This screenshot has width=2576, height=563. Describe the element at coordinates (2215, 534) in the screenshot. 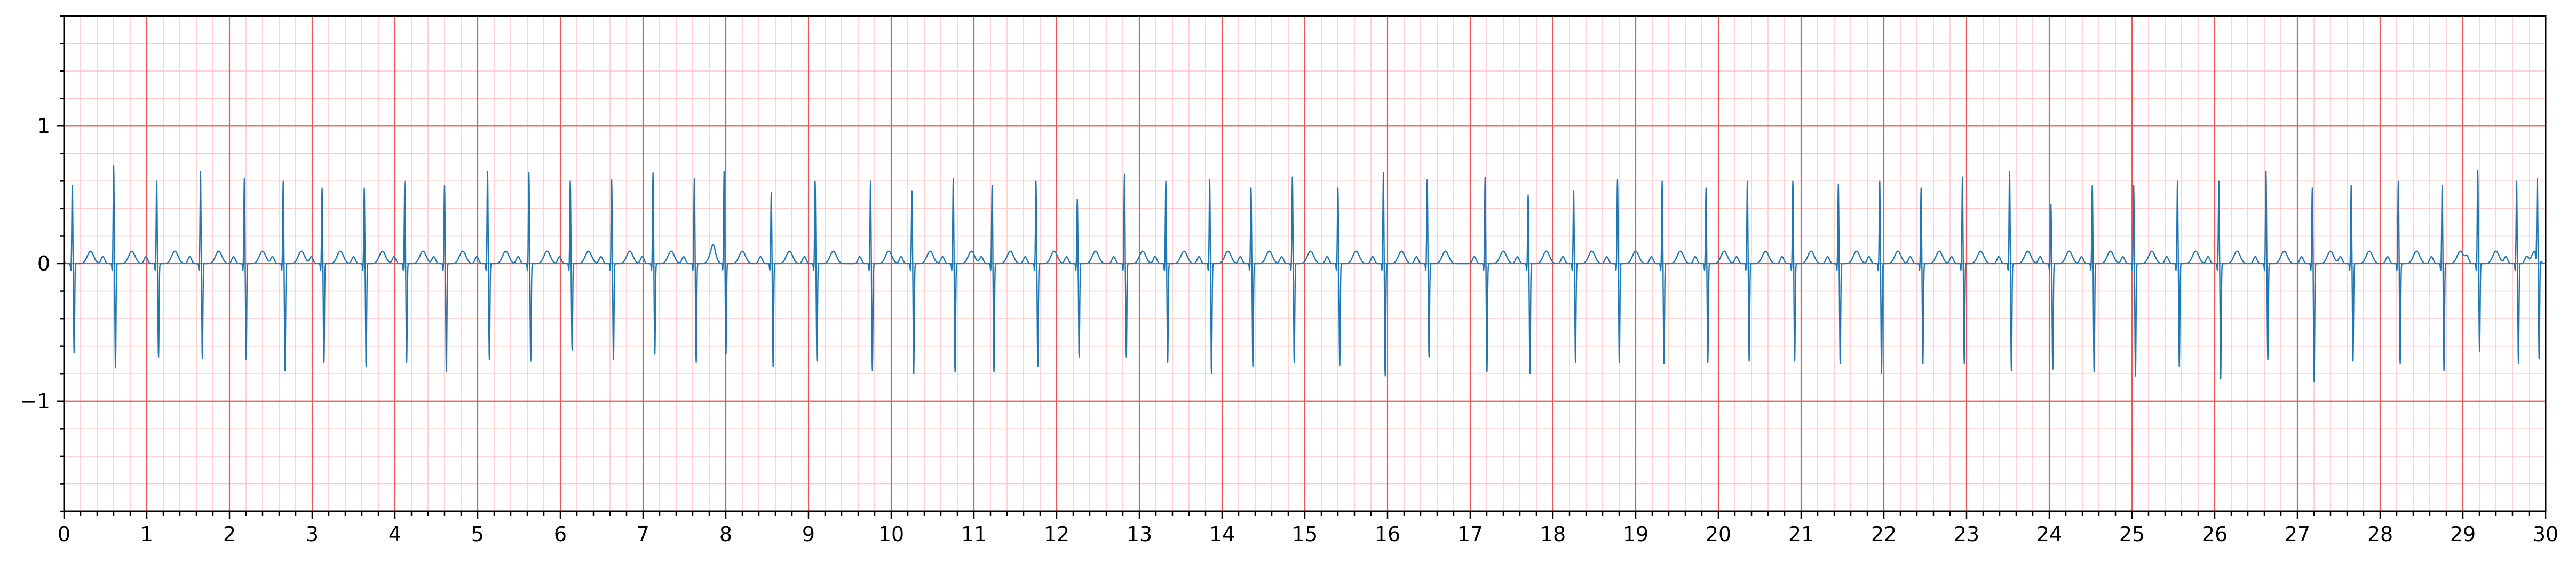

I see `x-tick-label: 26` at that location.